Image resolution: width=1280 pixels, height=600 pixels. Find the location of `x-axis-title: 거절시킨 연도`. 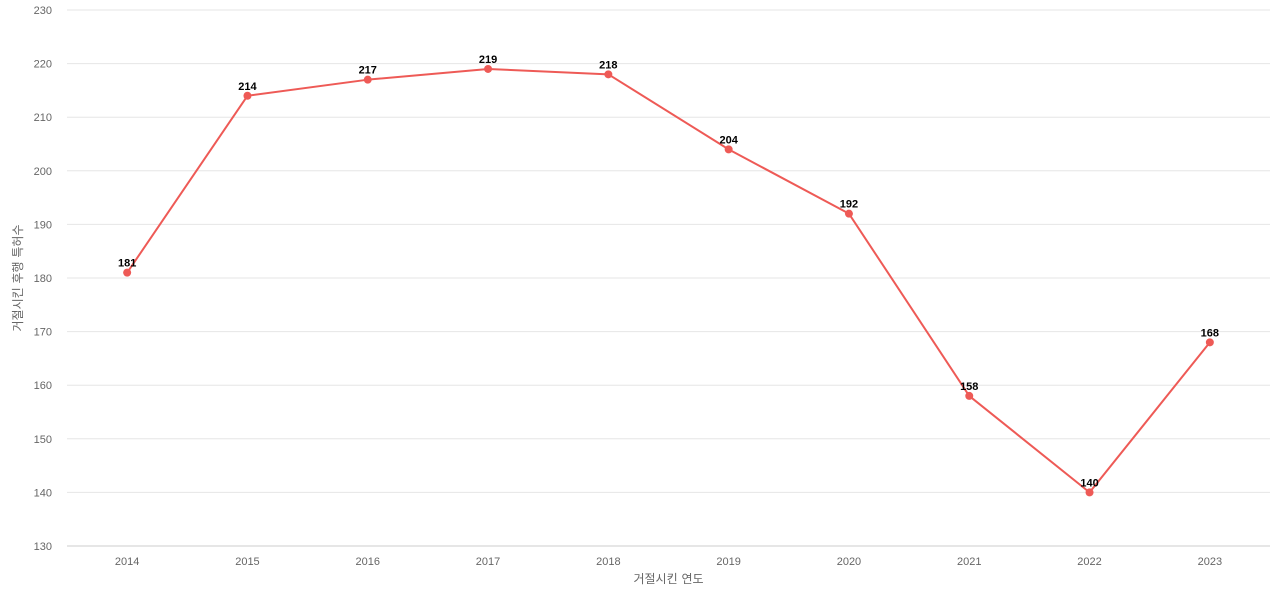

x-axis-title: 거절시킨 연도 is located at coordinates (668, 579).